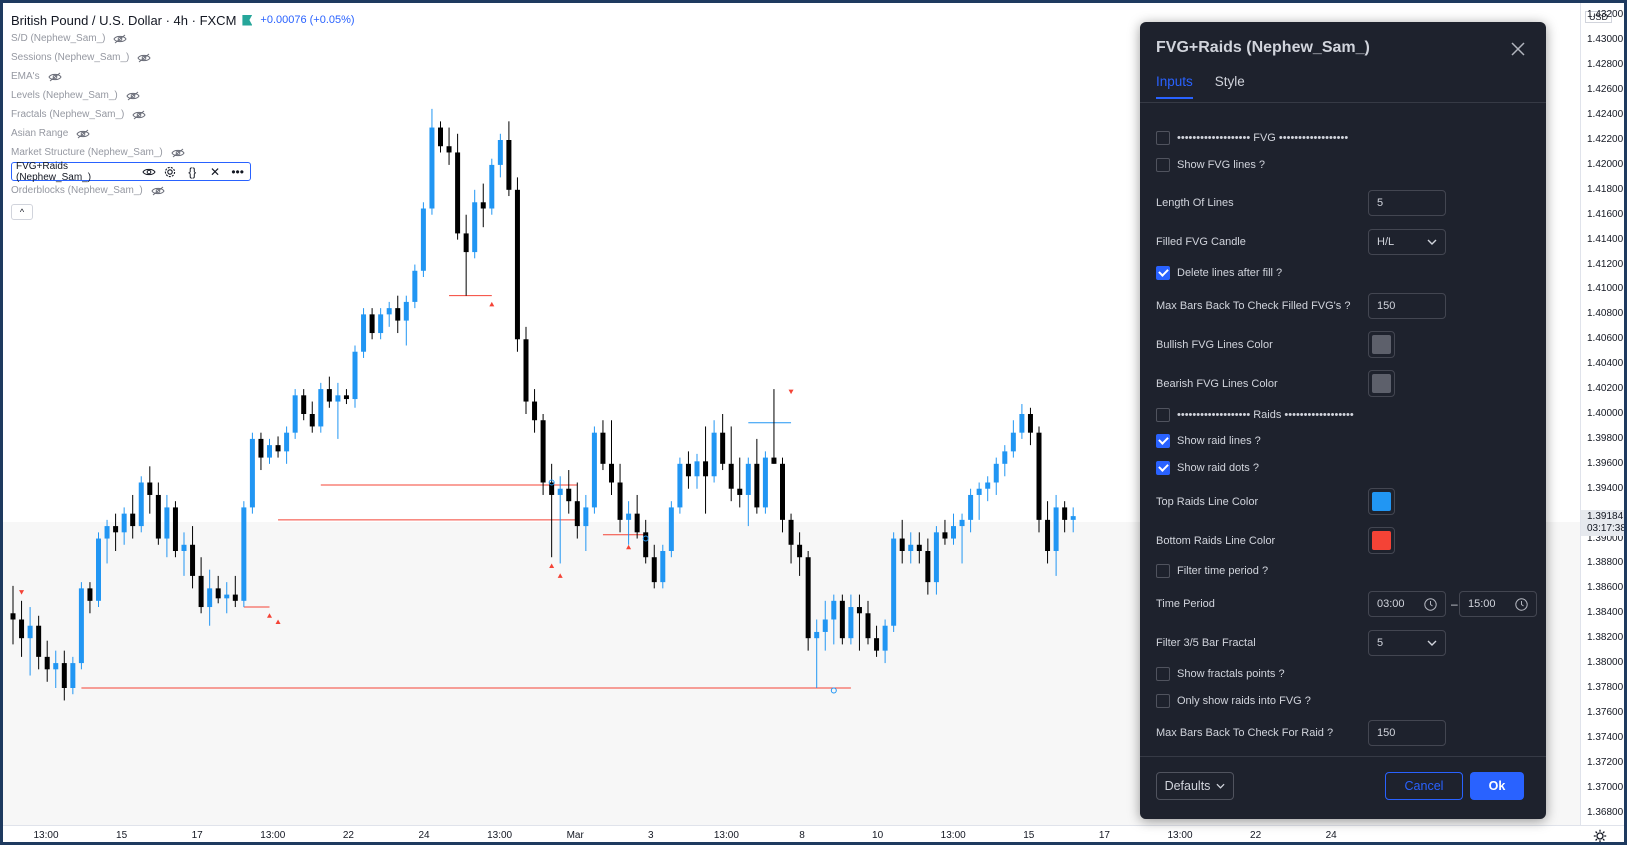 This screenshot has height=845, width=1627. I want to click on only-raids-fvg-label: Only show raids into FVG ?, so click(1244, 701).